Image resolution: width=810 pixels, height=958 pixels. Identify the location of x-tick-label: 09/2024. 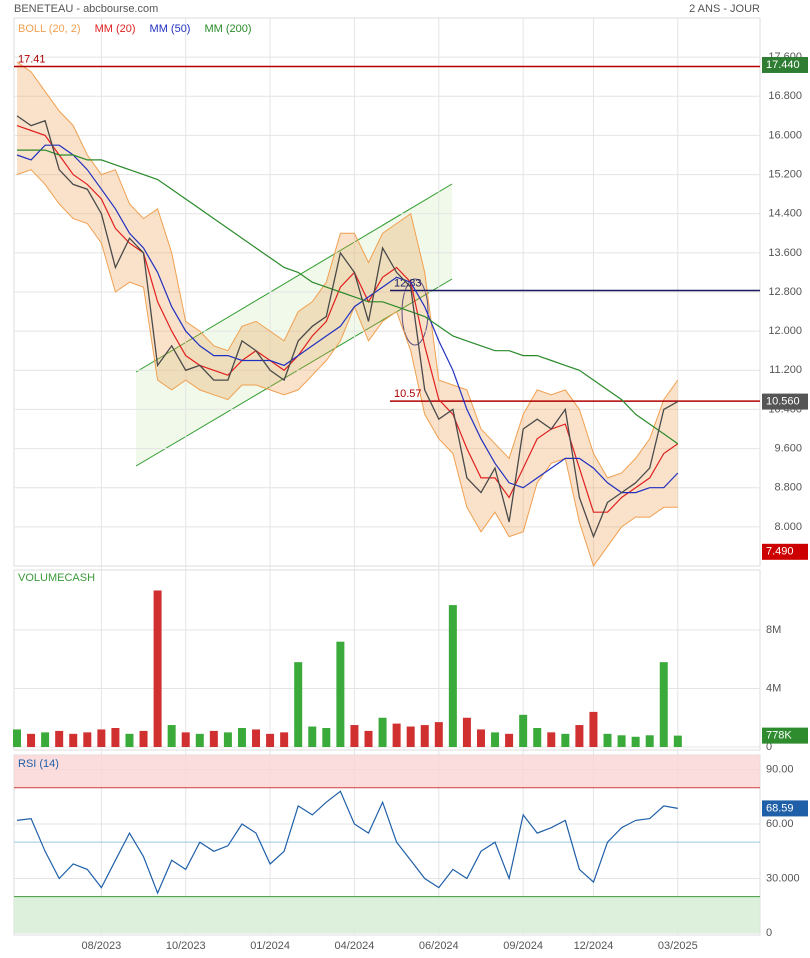
(523, 946).